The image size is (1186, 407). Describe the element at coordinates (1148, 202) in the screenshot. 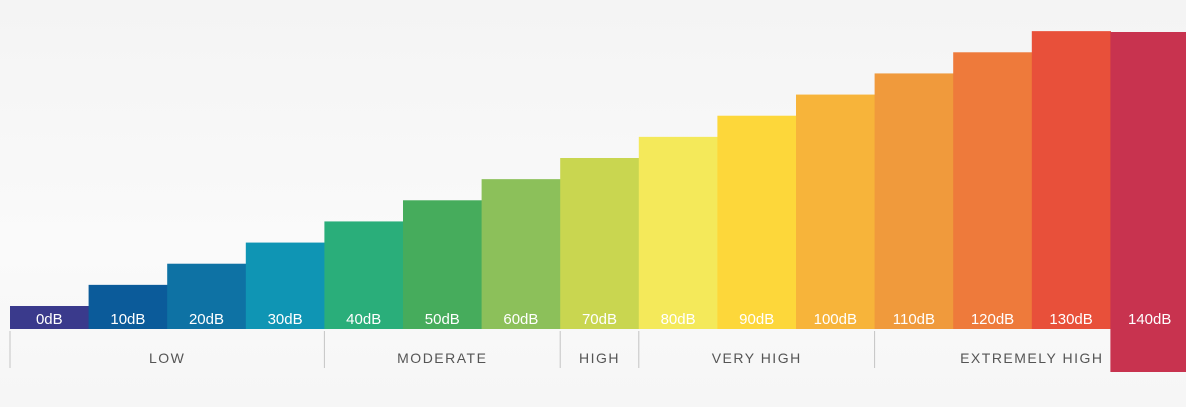

I see `bar-140dB` at that location.